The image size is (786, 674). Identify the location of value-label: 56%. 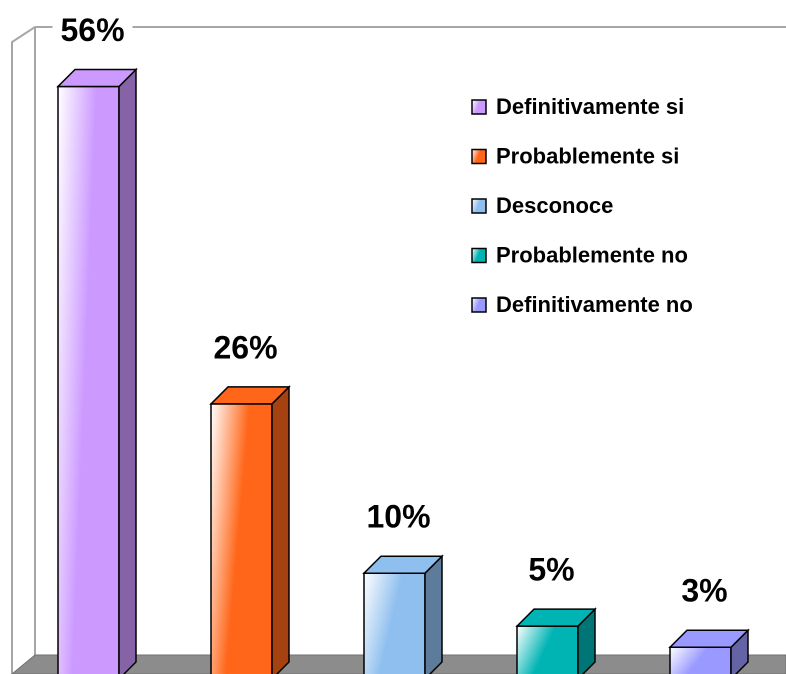
(92, 30).